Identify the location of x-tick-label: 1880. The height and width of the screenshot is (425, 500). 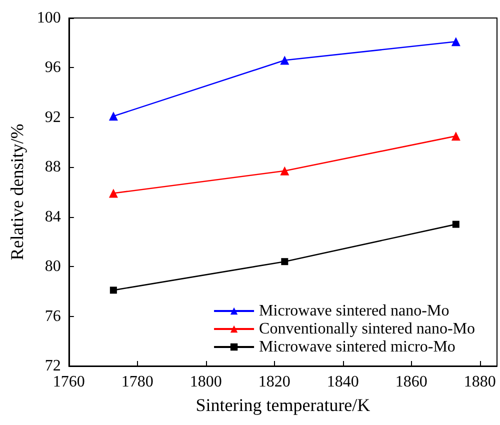
(480, 382).